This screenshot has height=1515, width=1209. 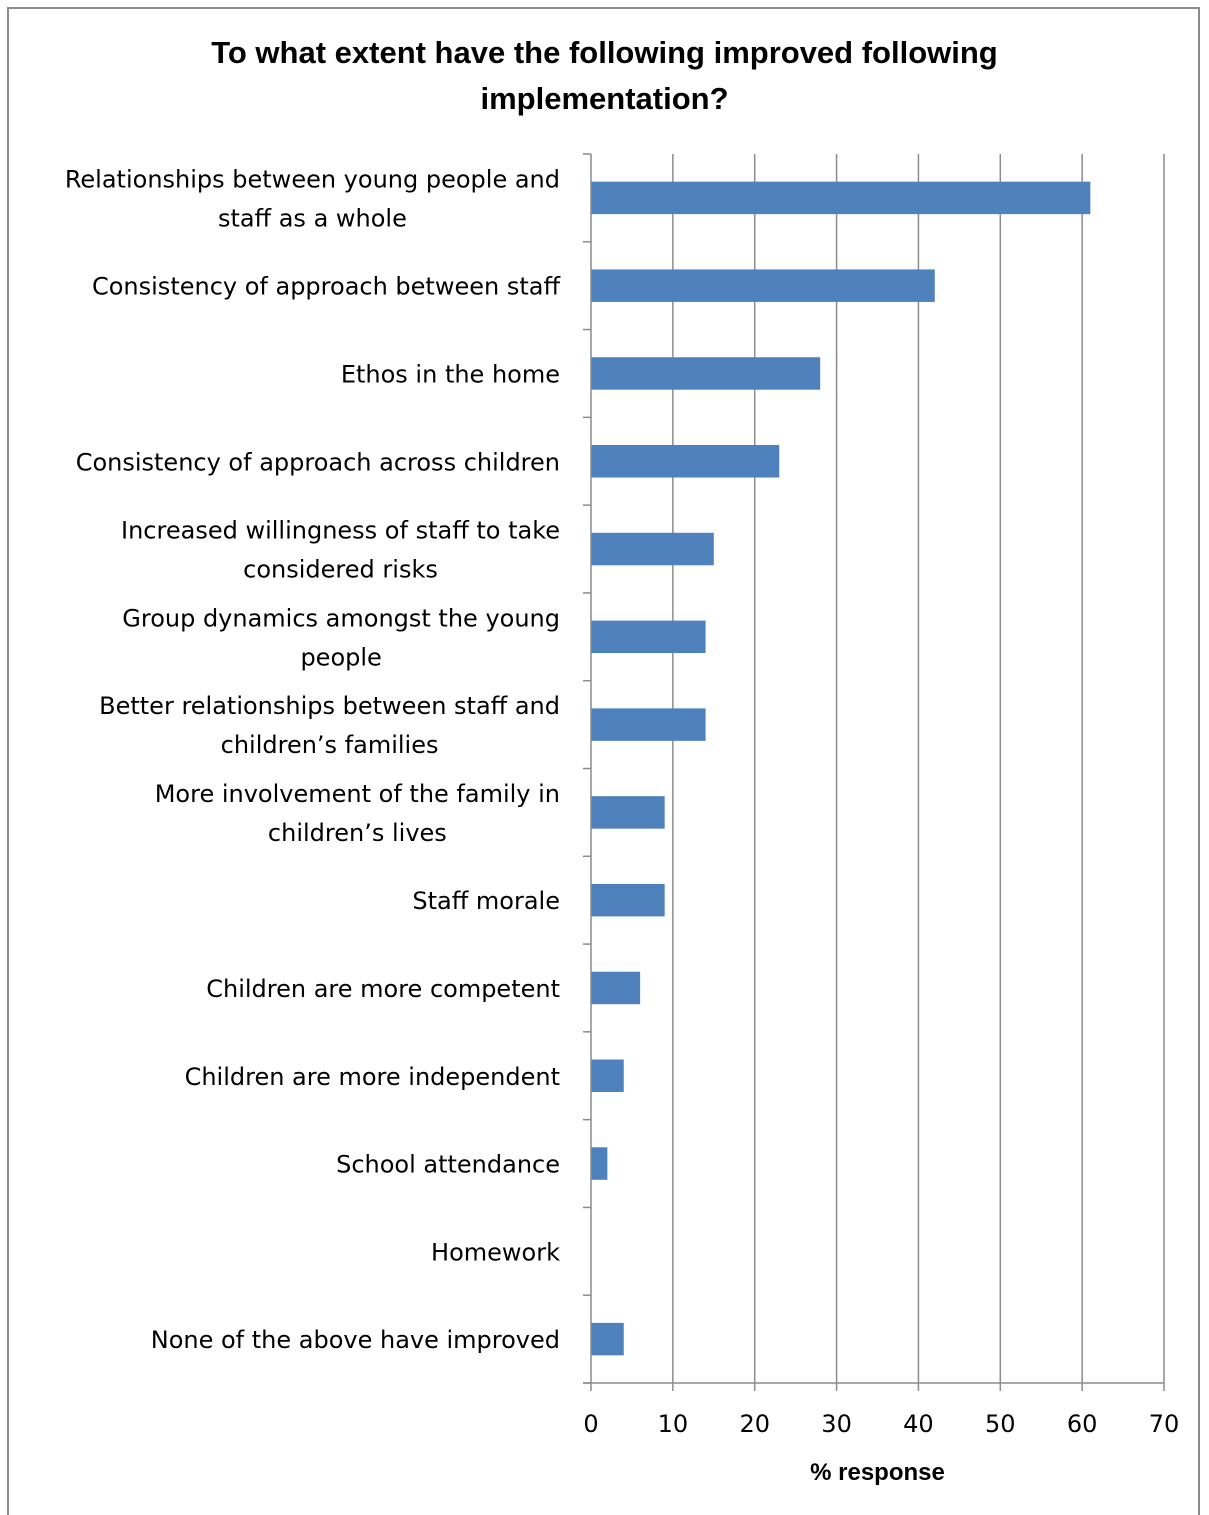 What do you see at coordinates (450, 374) in the screenshot?
I see `category-label: Ethos in the home` at bounding box center [450, 374].